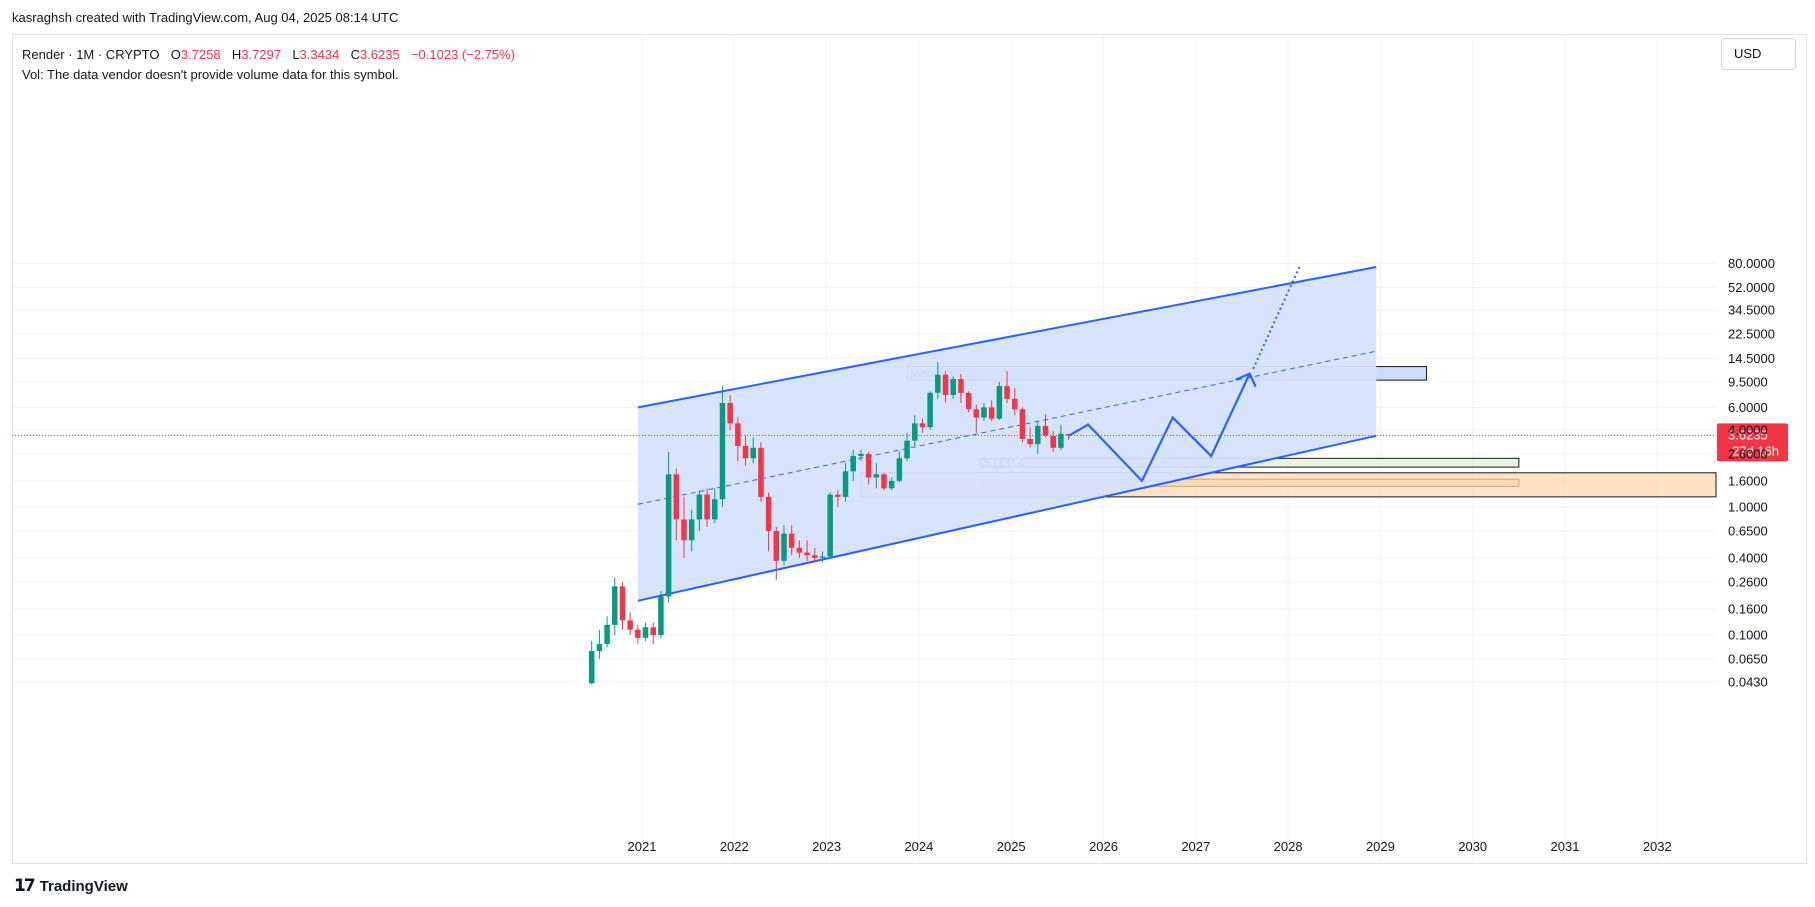 This screenshot has width=1815, height=907. Describe the element at coordinates (1011, 846) in the screenshot. I see `x-tick-label: 2025` at that location.